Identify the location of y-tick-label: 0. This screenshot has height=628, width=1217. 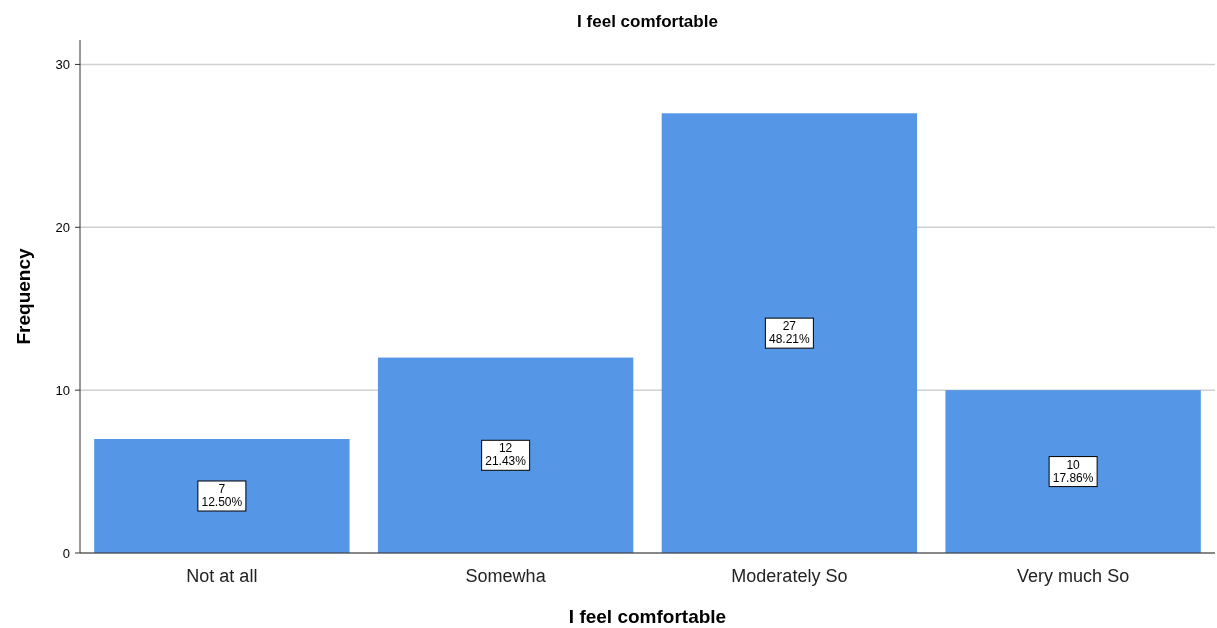
(66, 553).